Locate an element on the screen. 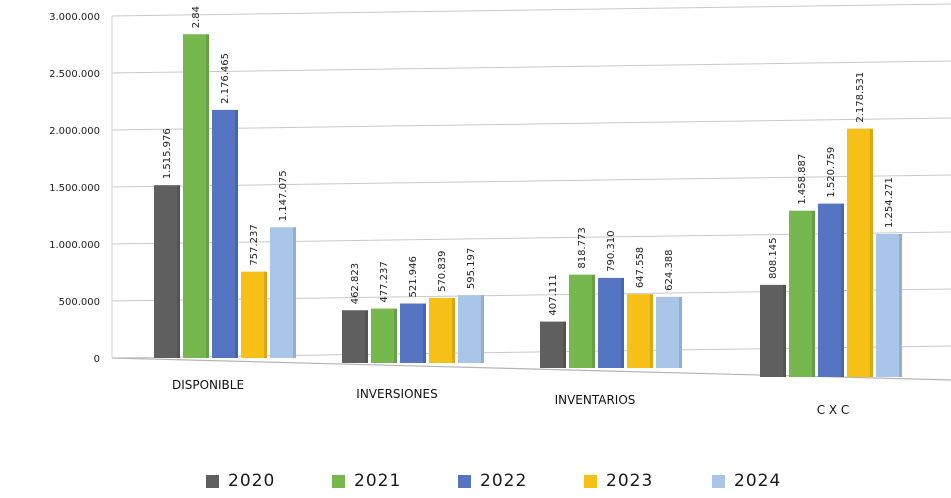 This screenshot has height=498, width=951. legend-swatch-2023 is located at coordinates (590, 481).